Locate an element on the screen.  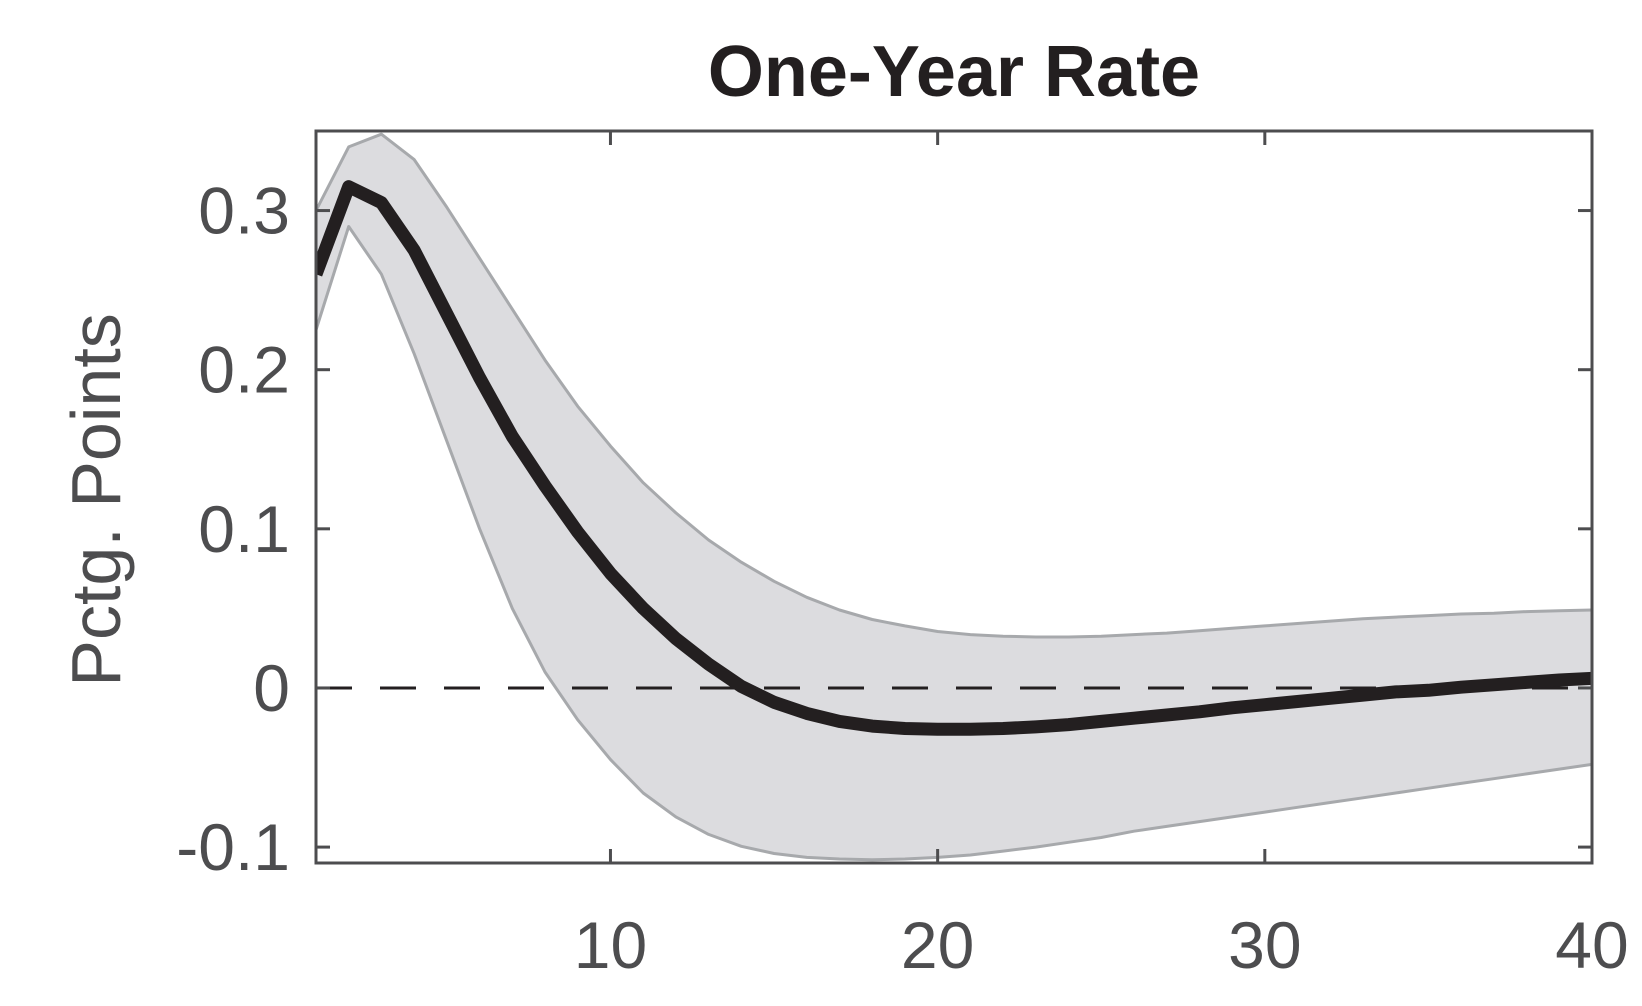
x-tick-labels: 10 20 30 40 is located at coordinates (1101, 945).